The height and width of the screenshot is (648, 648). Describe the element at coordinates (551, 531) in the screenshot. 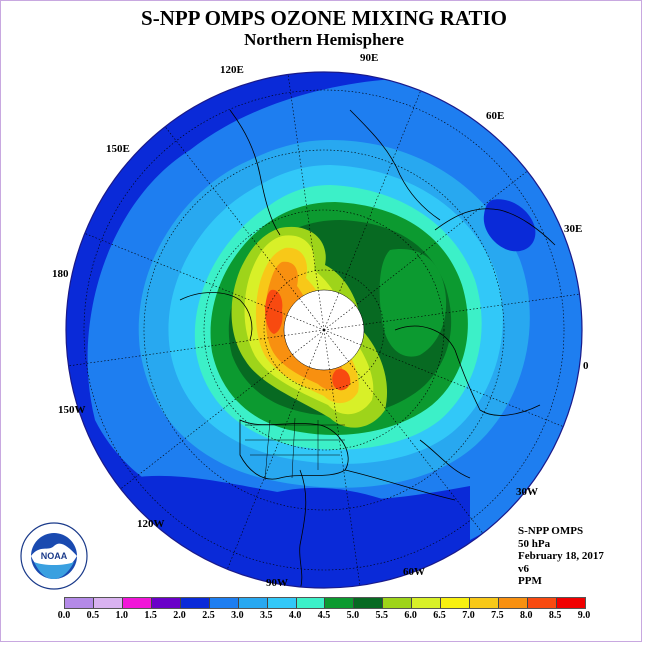

I see `info-instrument: S-NPP OMPS` at that location.